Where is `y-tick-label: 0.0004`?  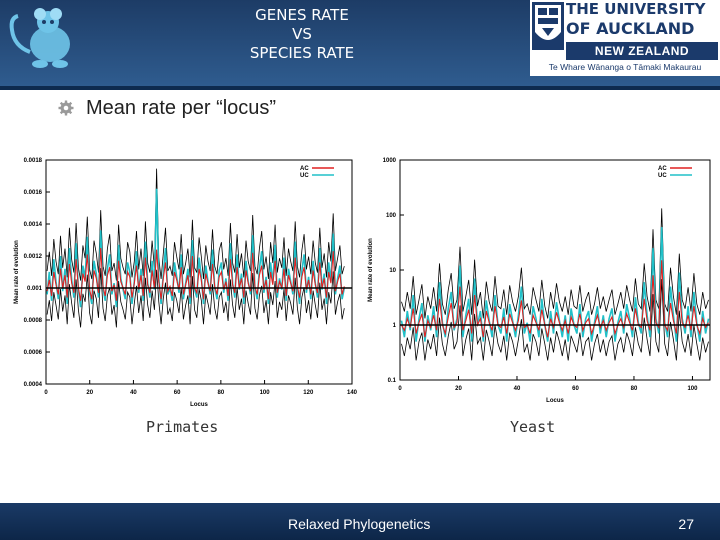
y-tick-label: 0.0004 is located at coordinates (33, 385).